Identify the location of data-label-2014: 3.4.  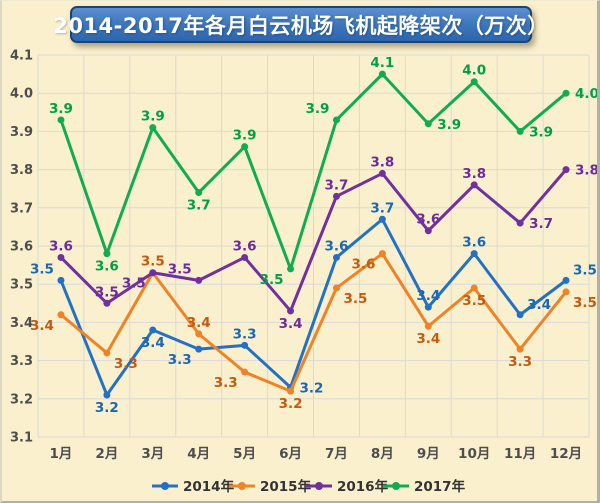
(153, 343).